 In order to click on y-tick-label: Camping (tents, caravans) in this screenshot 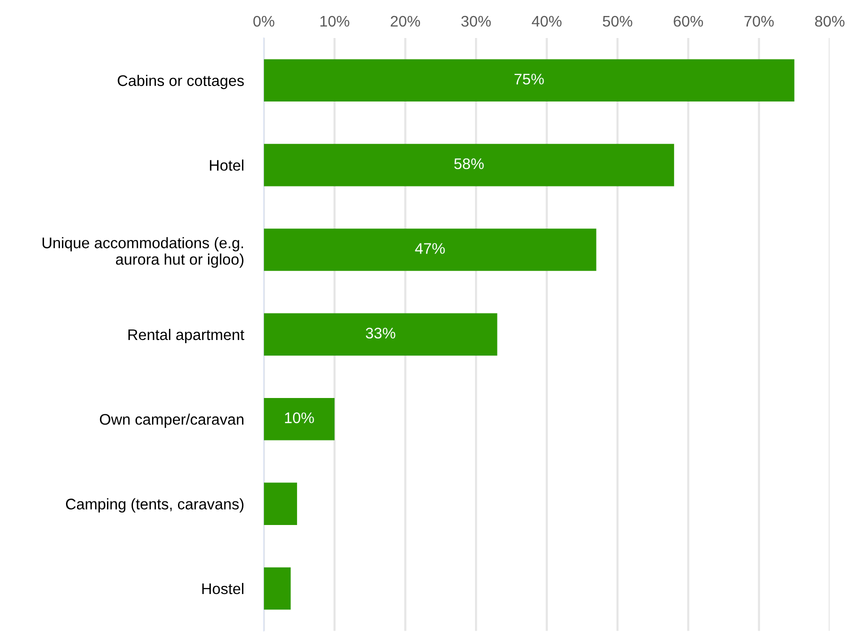, I will do `click(155, 505)`.